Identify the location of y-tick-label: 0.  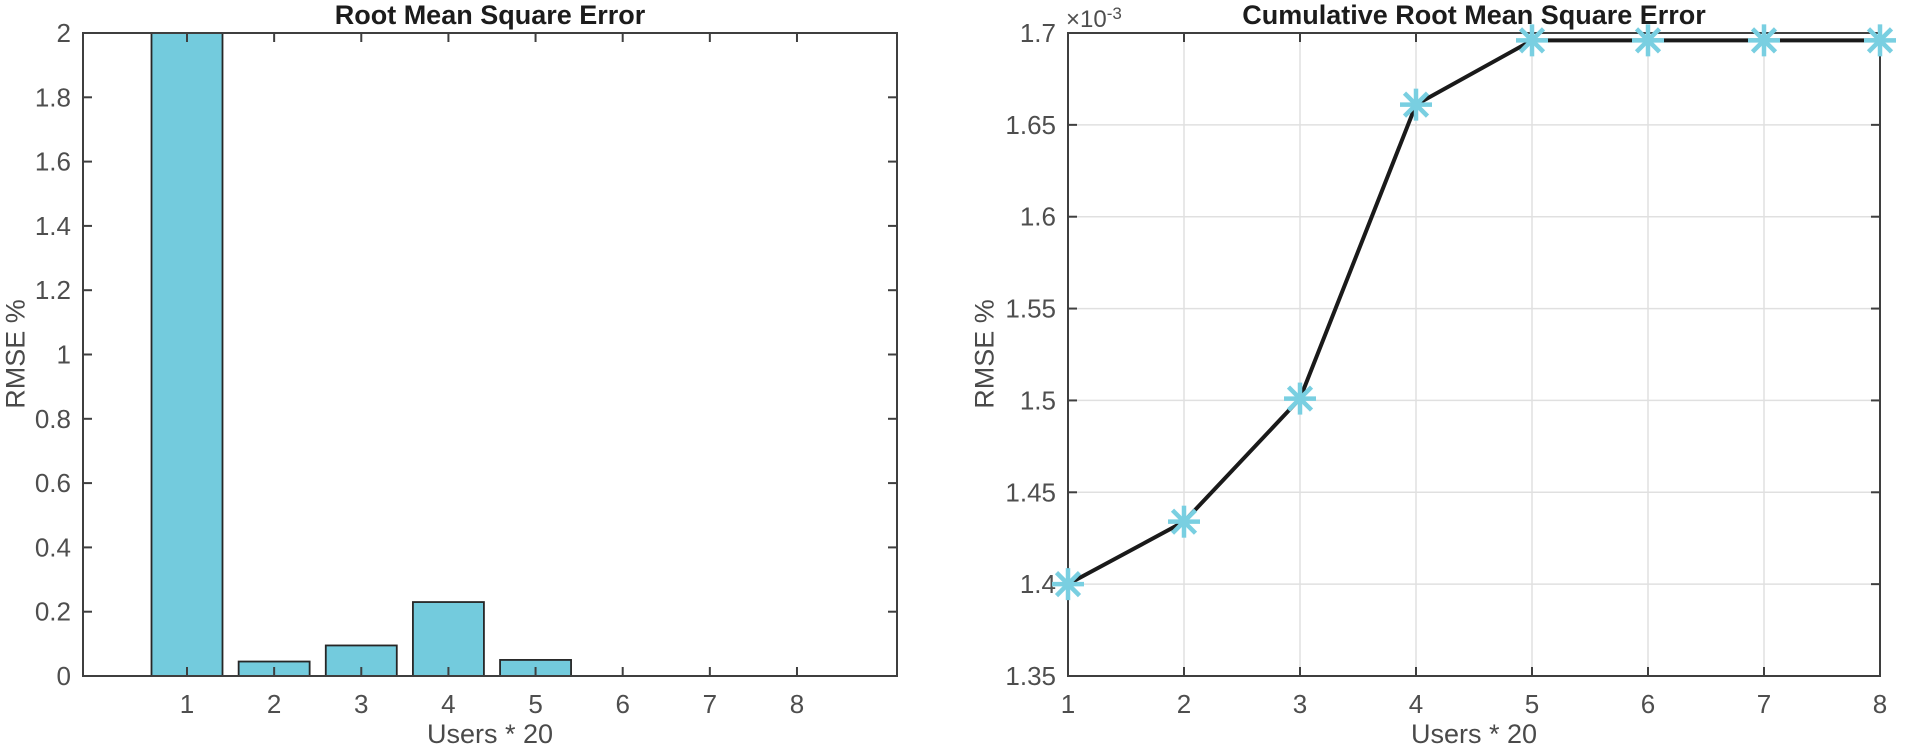
(64, 676).